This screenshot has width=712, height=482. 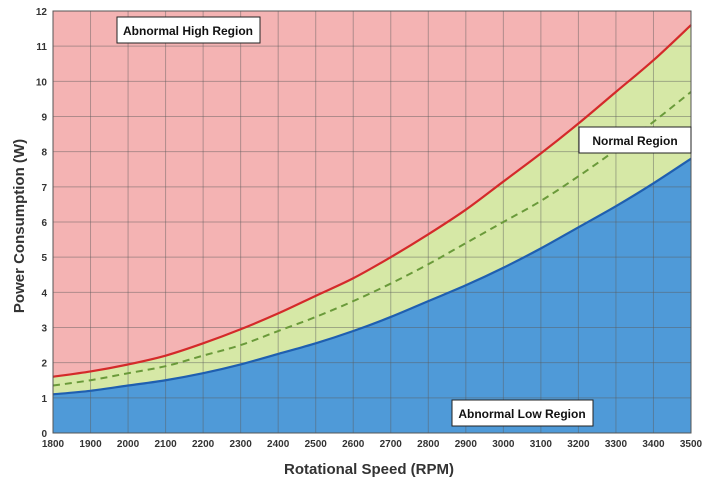 I want to click on abnormal-low-label-text: Abnormal Low Region, so click(x=521, y=414).